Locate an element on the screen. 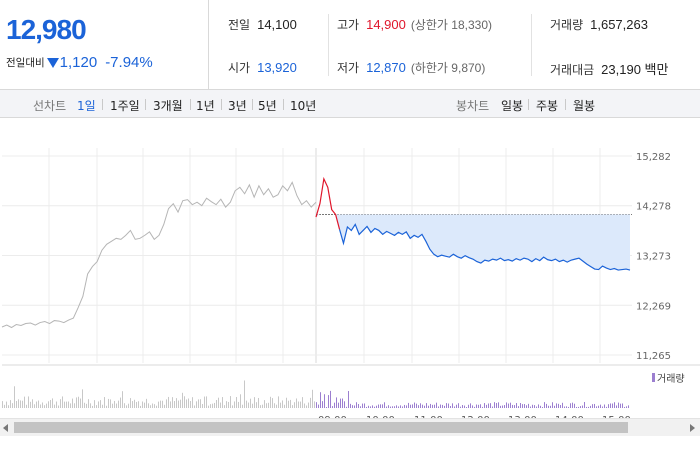 Image resolution: width=700 pixels, height=450 pixels. scrollbar-thumb is located at coordinates (321, 427).